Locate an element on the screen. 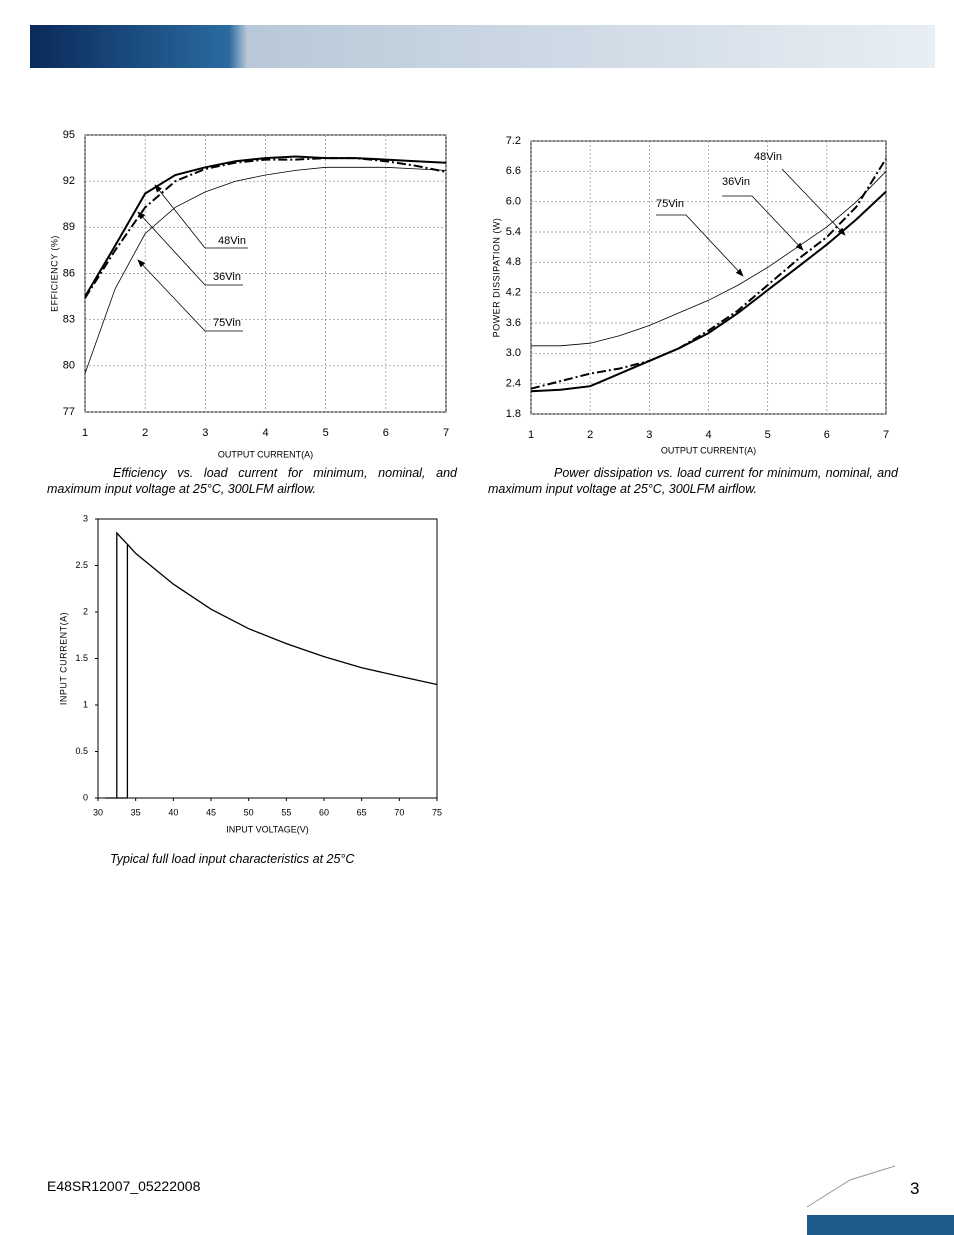 The width and height of the screenshot is (954, 1235). x-tick-label: 65 is located at coordinates (362, 812).